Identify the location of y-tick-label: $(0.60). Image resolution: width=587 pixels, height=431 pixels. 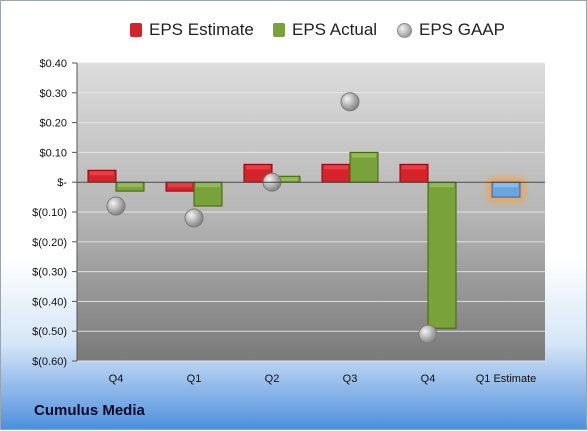
(49, 362).